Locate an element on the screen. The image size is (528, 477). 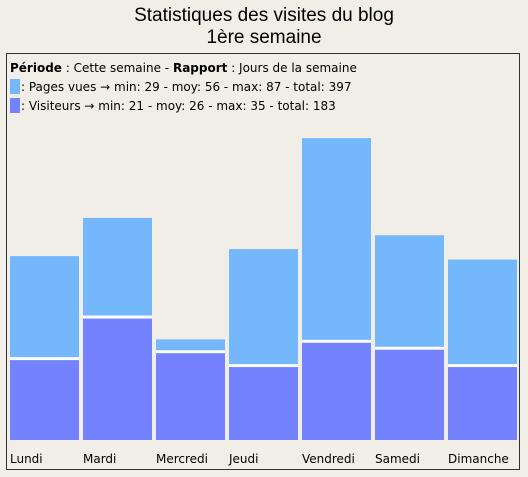
report-label: Rapport is located at coordinates (200, 68).